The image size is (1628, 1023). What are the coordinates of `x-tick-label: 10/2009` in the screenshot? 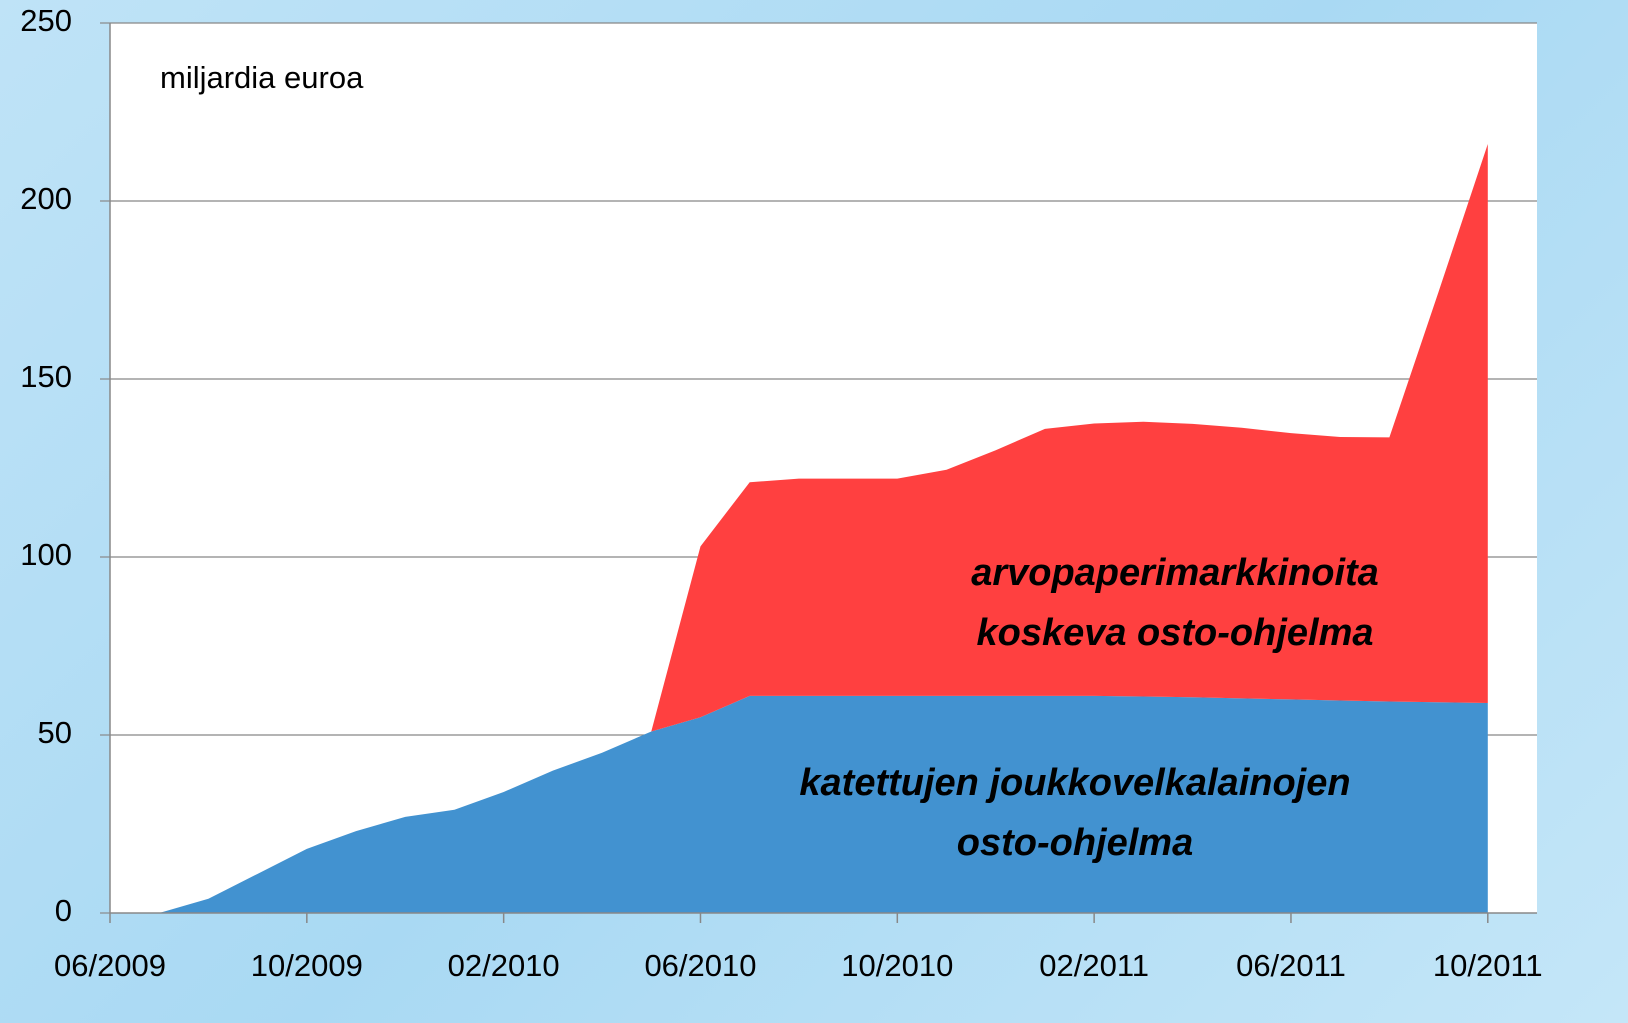 It's located at (307, 965).